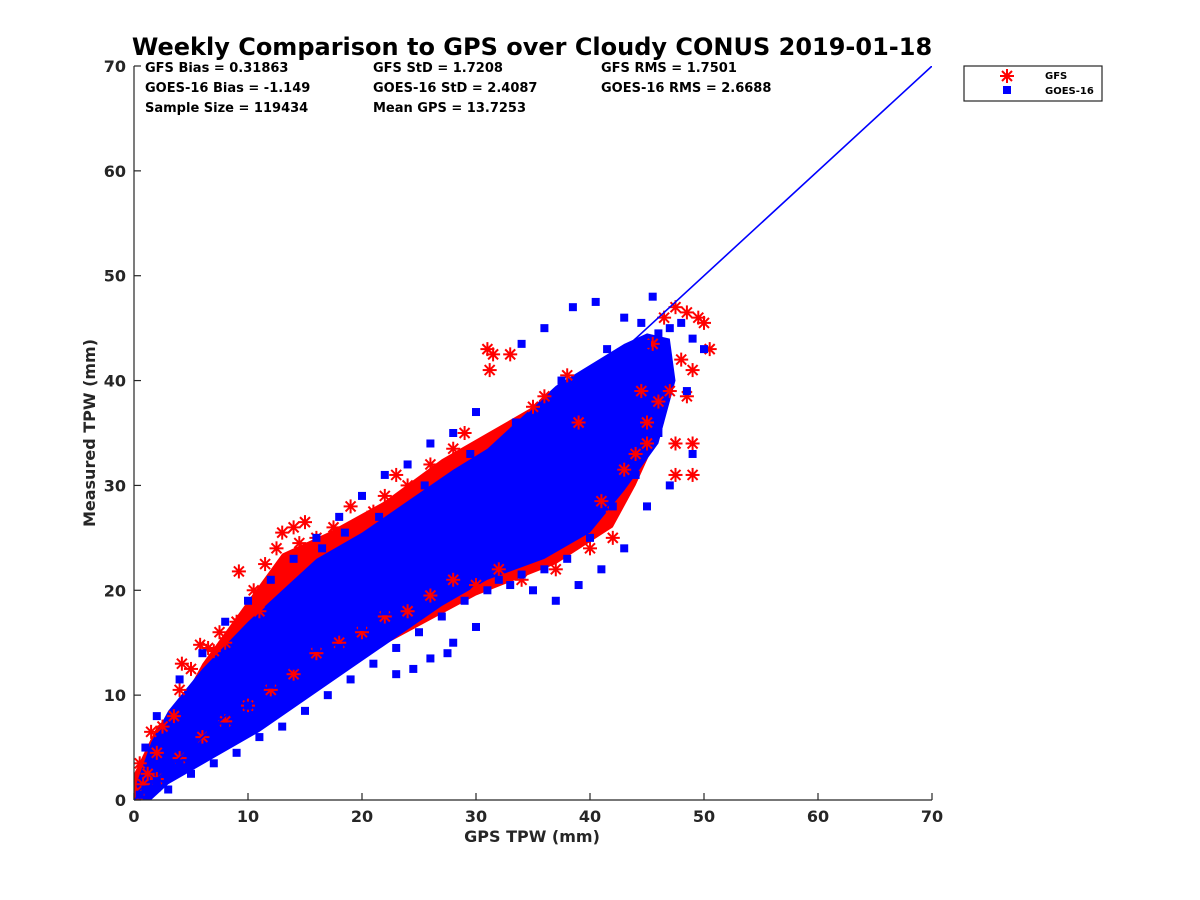 The image size is (1200, 900). Describe the element at coordinates (932, 816) in the screenshot. I see `x-tick-label: 70` at that location.